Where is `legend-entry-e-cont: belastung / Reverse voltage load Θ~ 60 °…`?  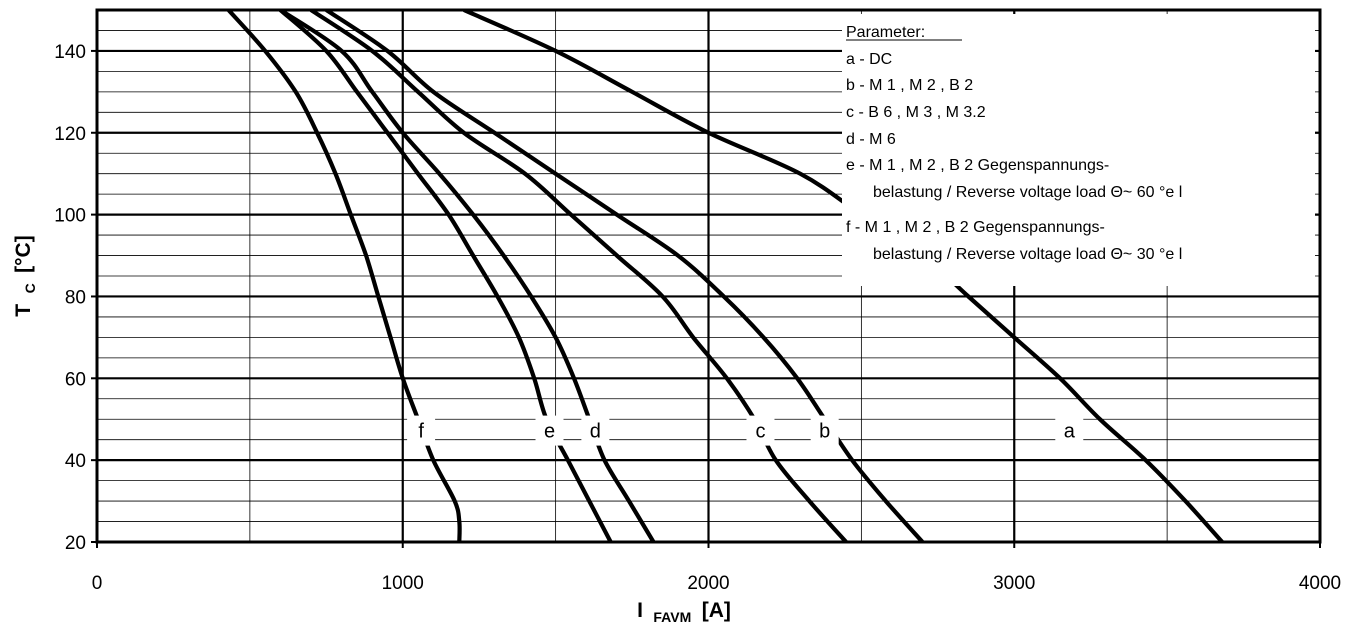
legend-entry-e-cont: belastung / Reverse voltage load Θ~ 60 °… is located at coordinates (1027, 192).